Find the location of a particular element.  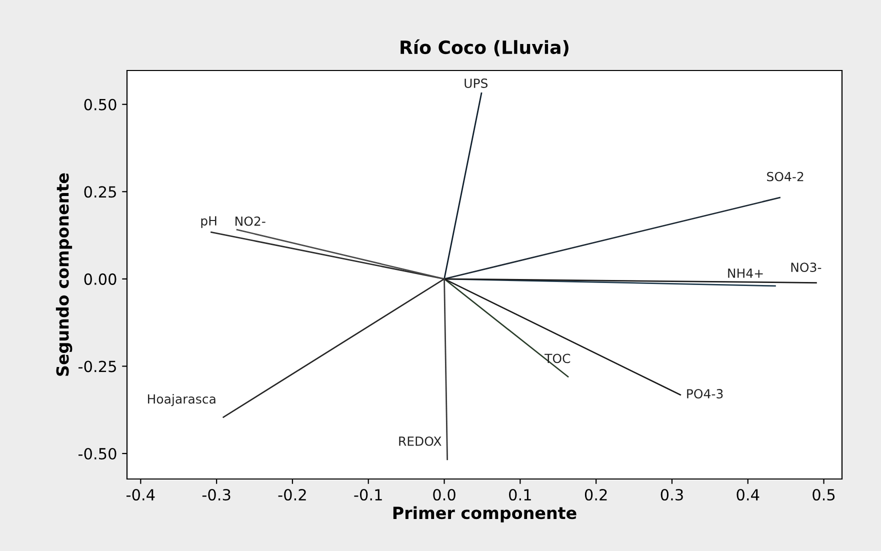

series-label: PO4-3 is located at coordinates (705, 393).